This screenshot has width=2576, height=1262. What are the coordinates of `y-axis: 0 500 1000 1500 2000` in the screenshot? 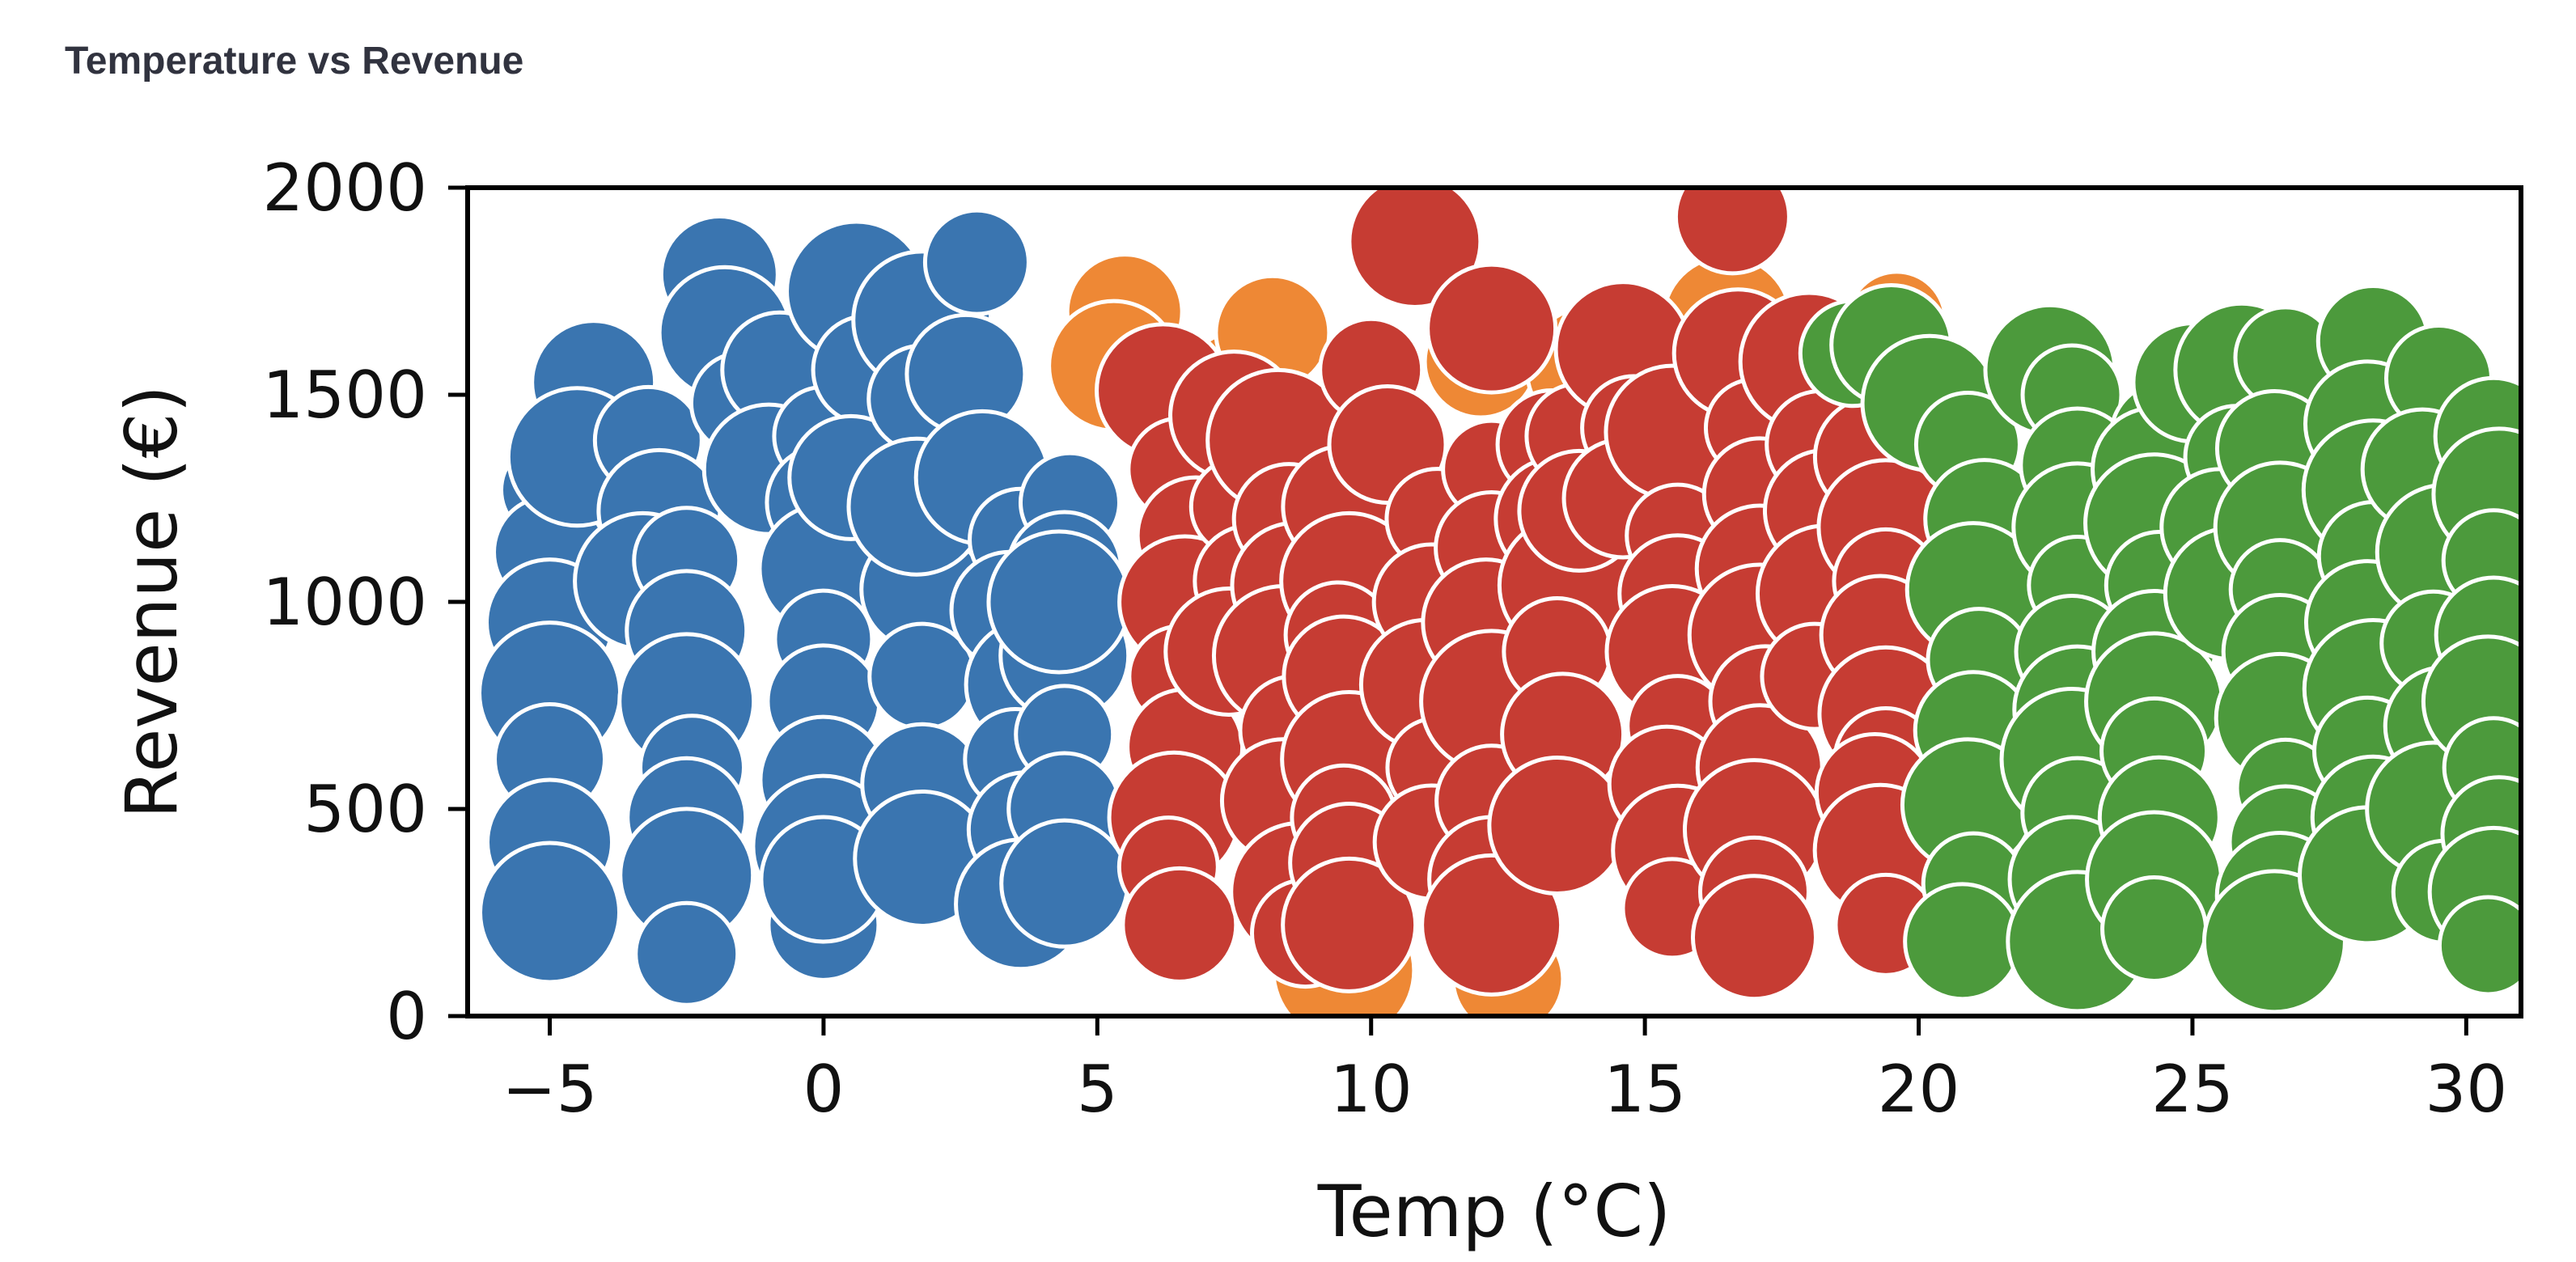 It's located at (365, 602).